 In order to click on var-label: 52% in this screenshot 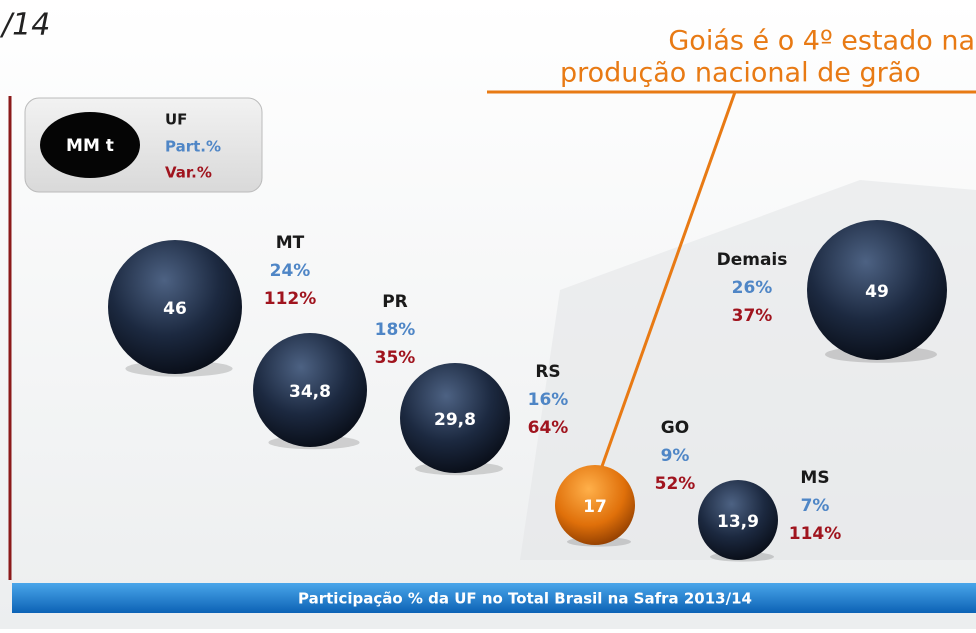, I will do `click(675, 484)`.